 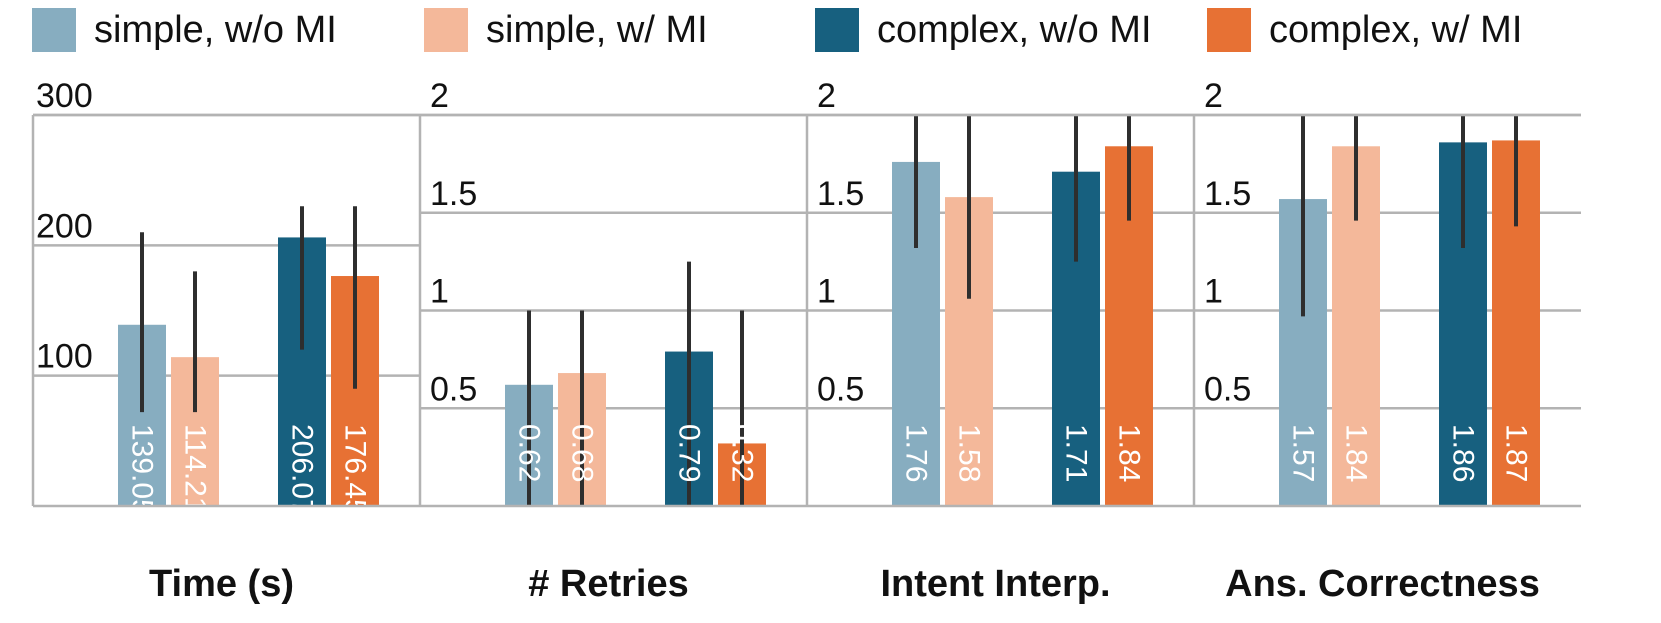 What do you see at coordinates (1303, 453) in the screenshot?
I see `bar-value-label: 1.57` at bounding box center [1303, 453].